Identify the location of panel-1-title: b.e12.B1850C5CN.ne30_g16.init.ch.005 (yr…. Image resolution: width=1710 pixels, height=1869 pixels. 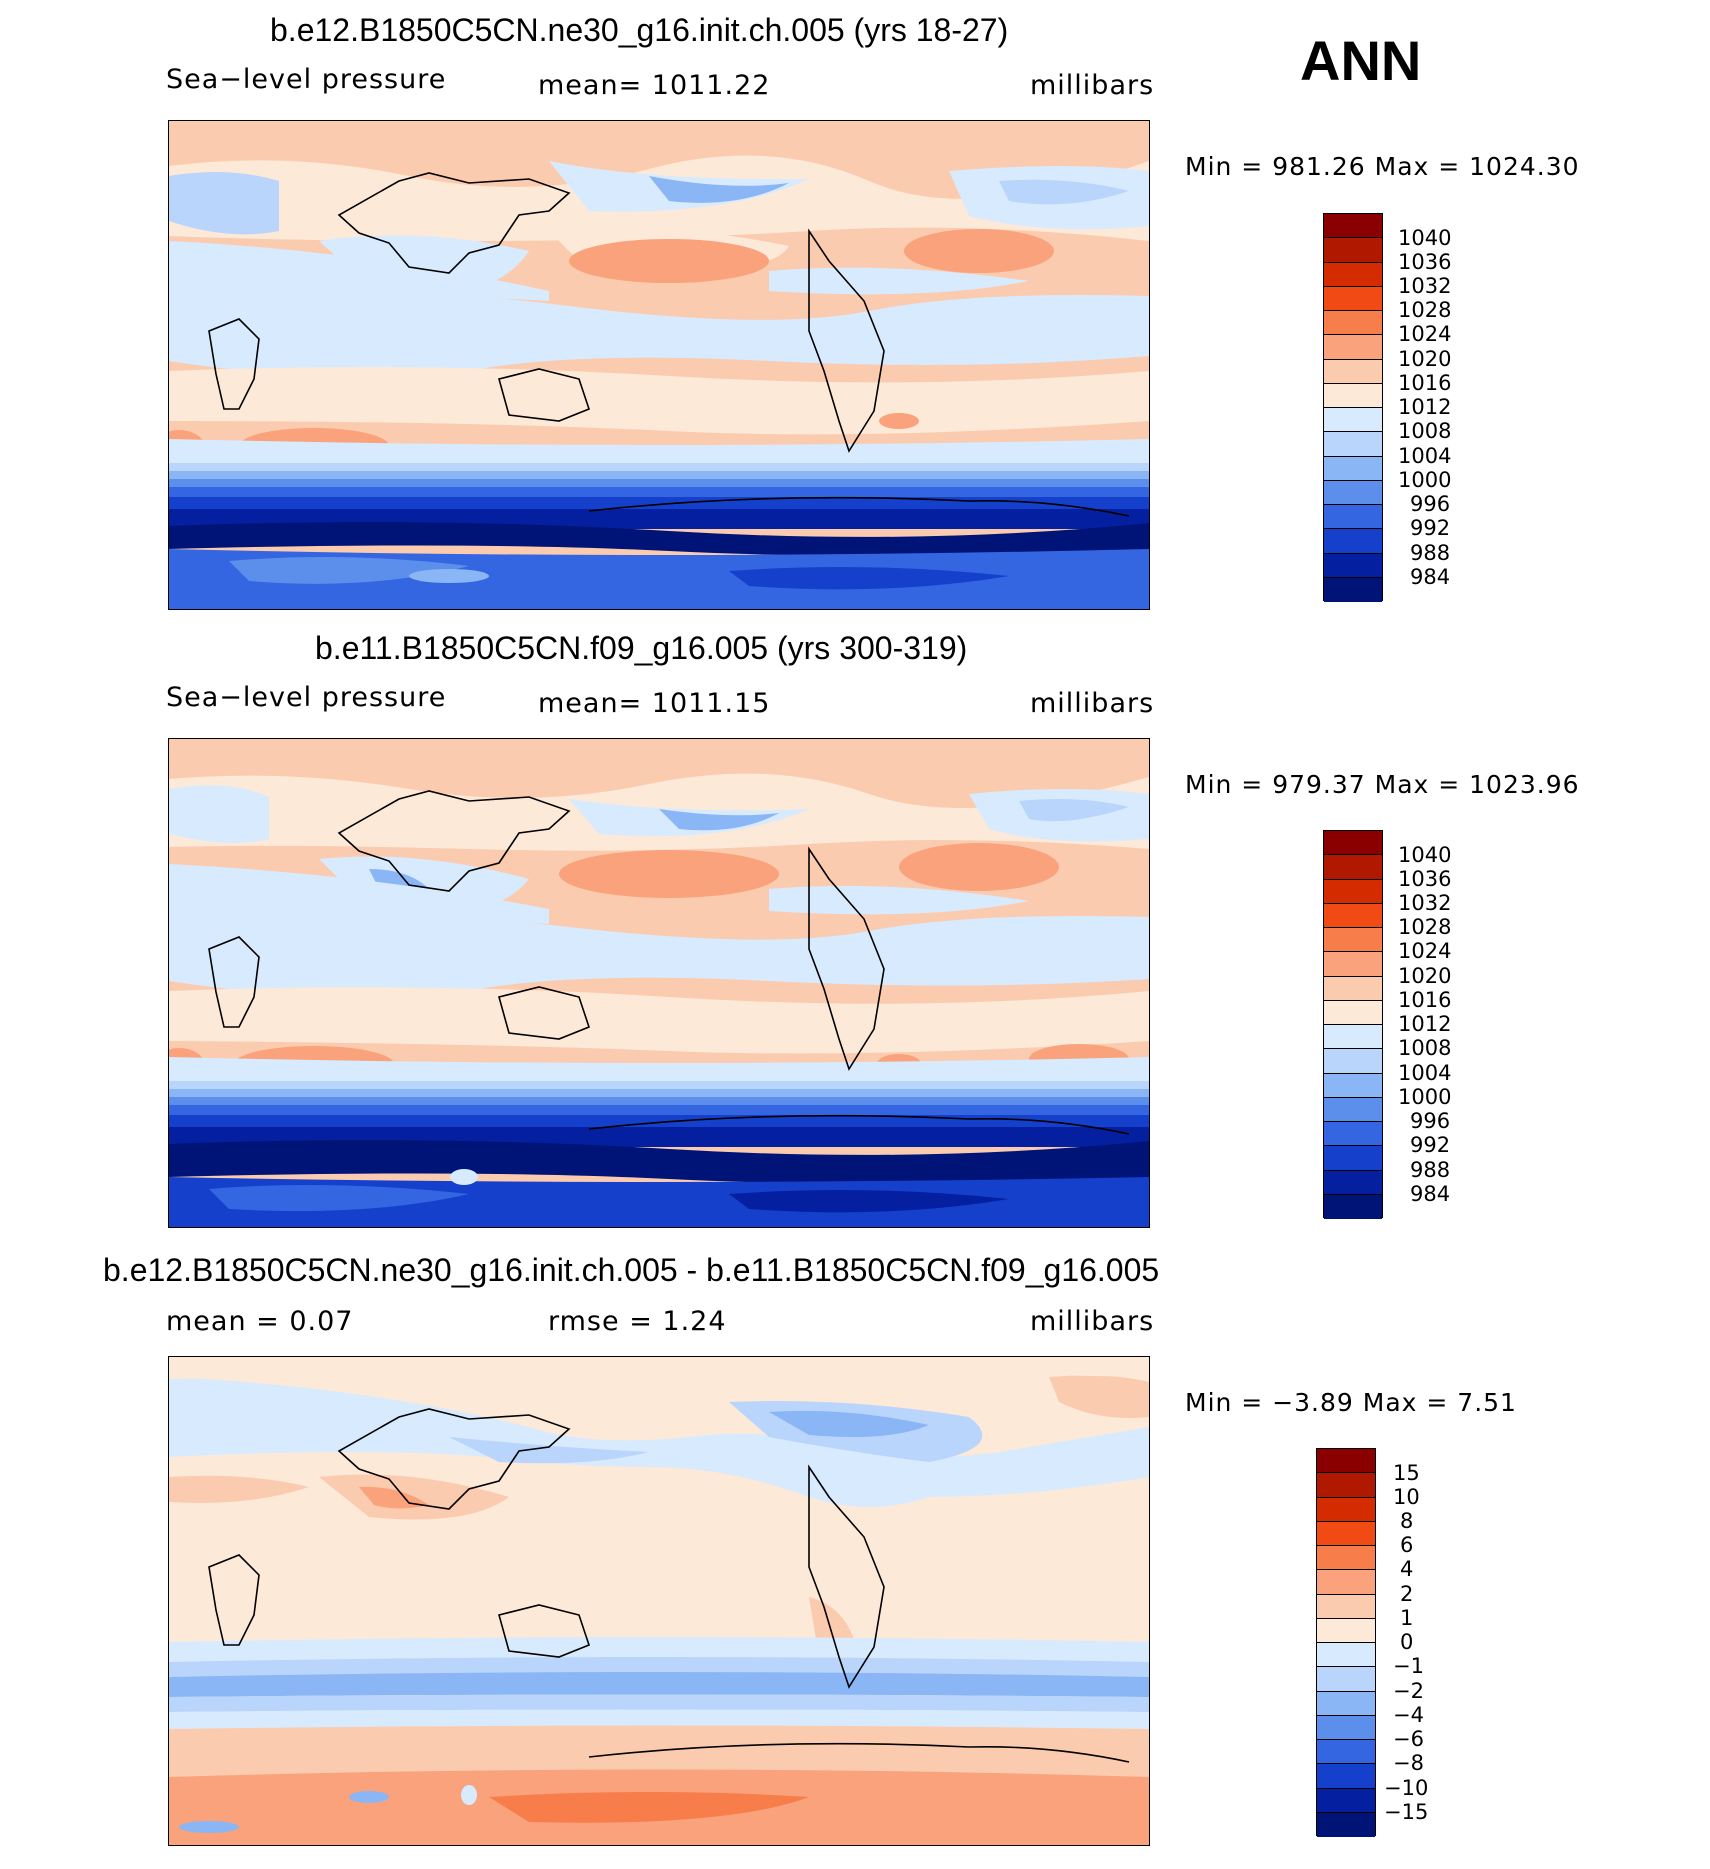
(639, 30).